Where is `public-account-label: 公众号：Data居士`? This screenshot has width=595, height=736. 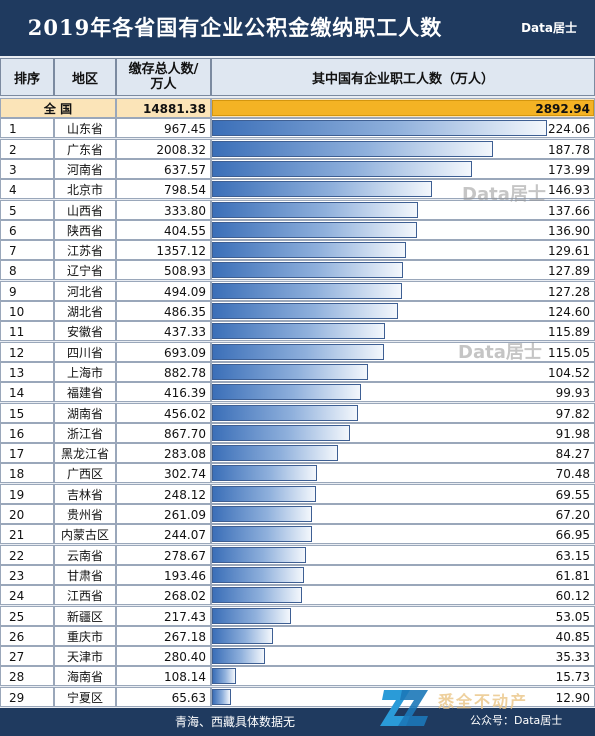
public-account-label: 公众号：Data居士 is located at coordinates (516, 720).